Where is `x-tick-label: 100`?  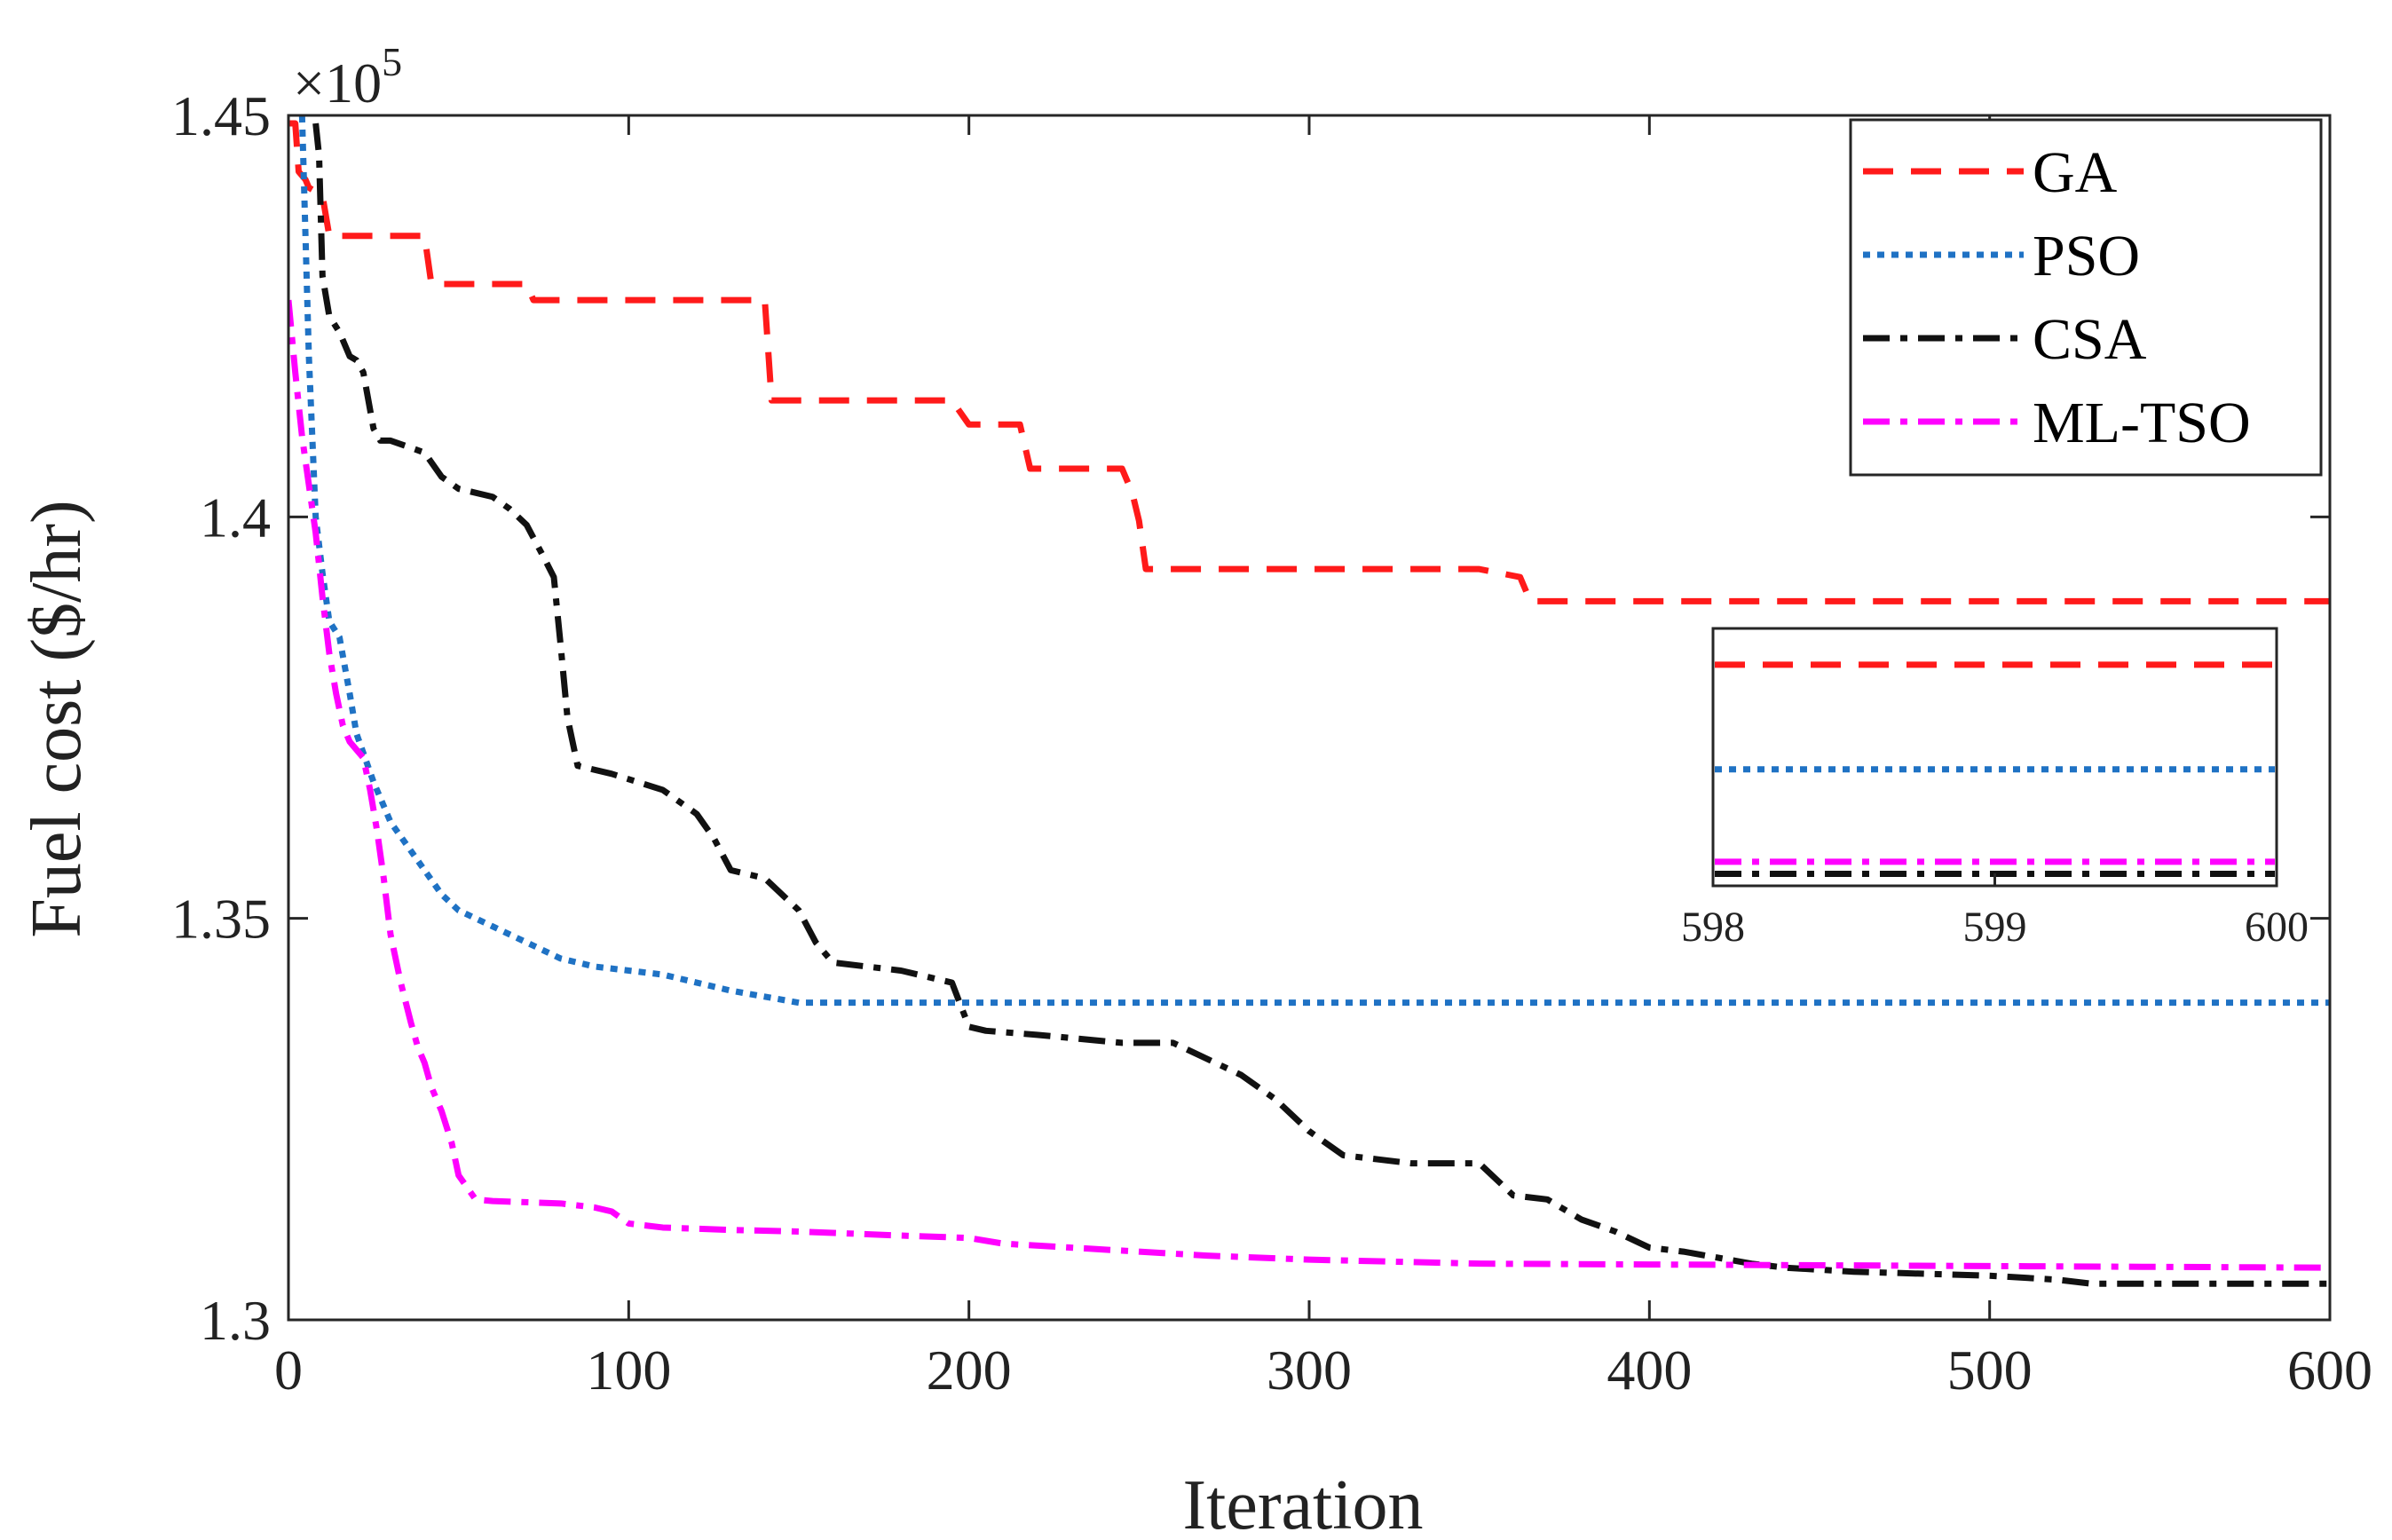
x-tick-label: 100 is located at coordinates (629, 1370).